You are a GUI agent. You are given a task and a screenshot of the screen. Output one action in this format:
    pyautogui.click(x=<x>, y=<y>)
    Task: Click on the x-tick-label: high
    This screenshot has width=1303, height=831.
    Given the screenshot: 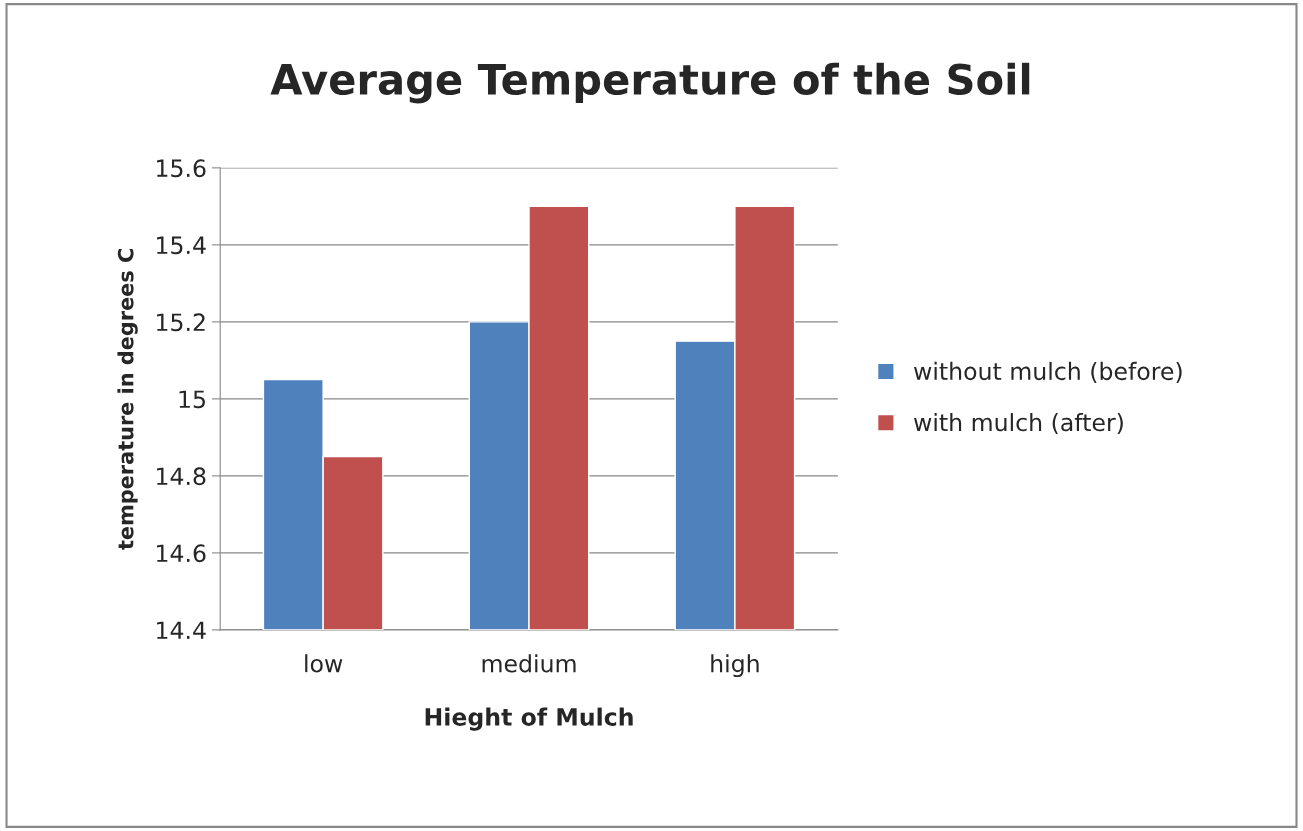 What is the action you would take?
    pyautogui.click(x=735, y=666)
    